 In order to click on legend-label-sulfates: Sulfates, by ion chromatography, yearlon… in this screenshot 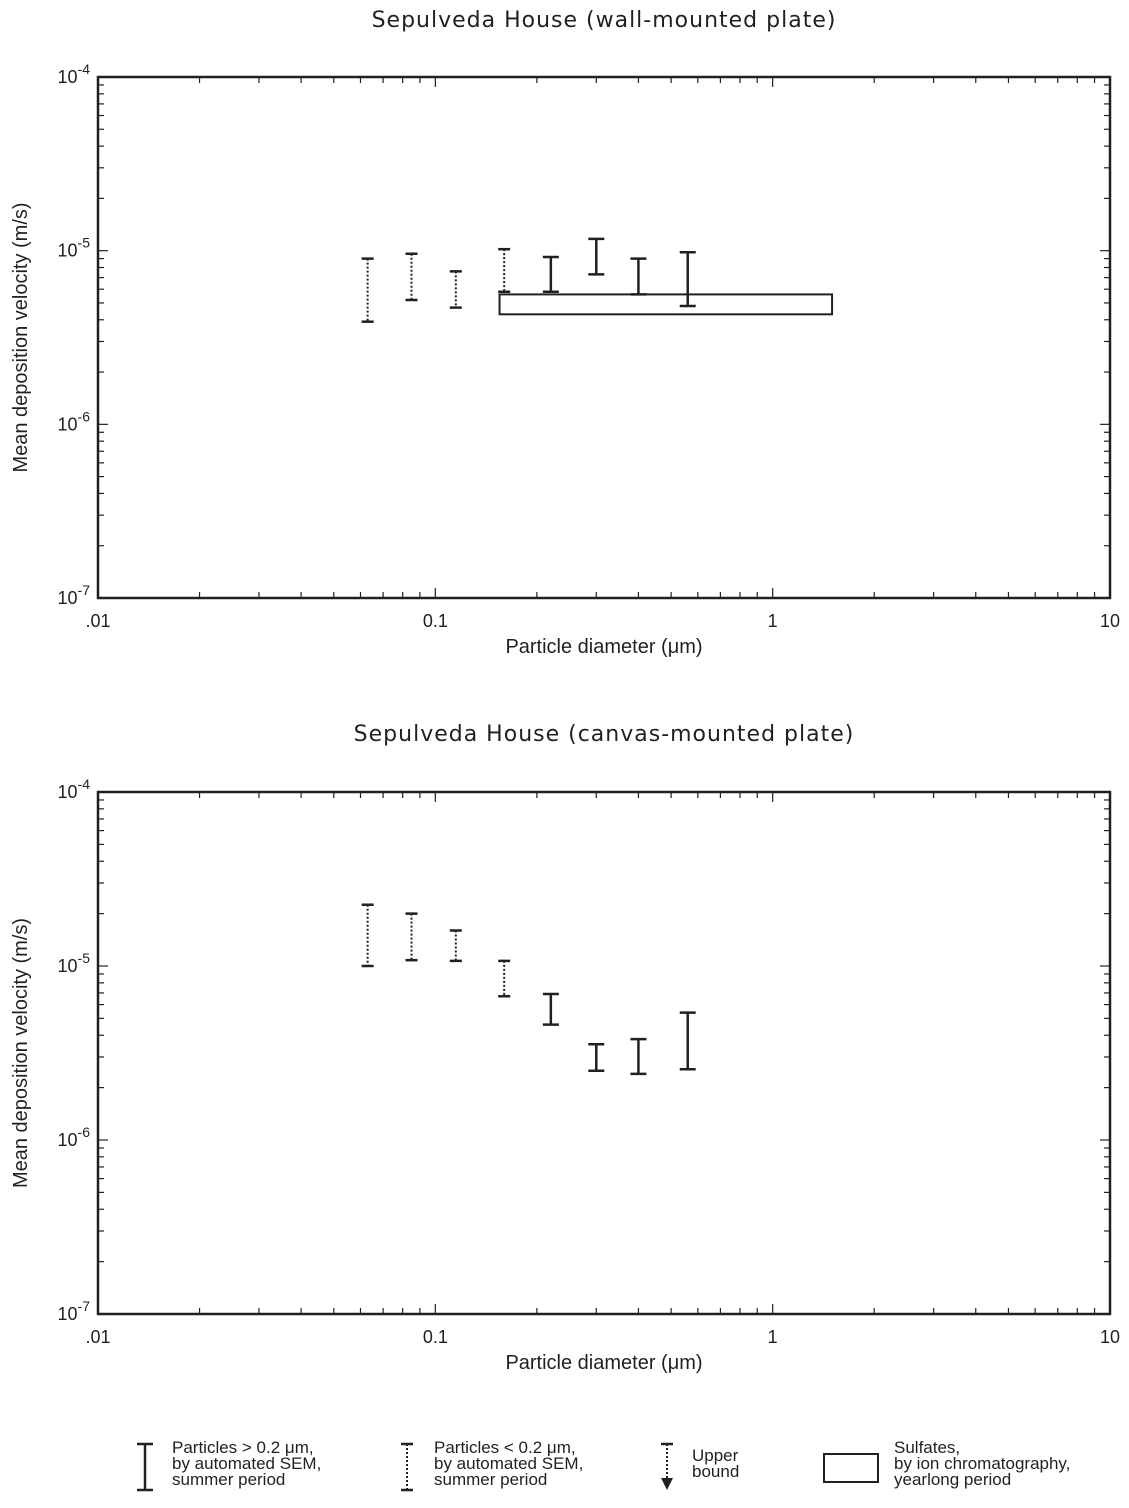, I will do `click(982, 1463)`.